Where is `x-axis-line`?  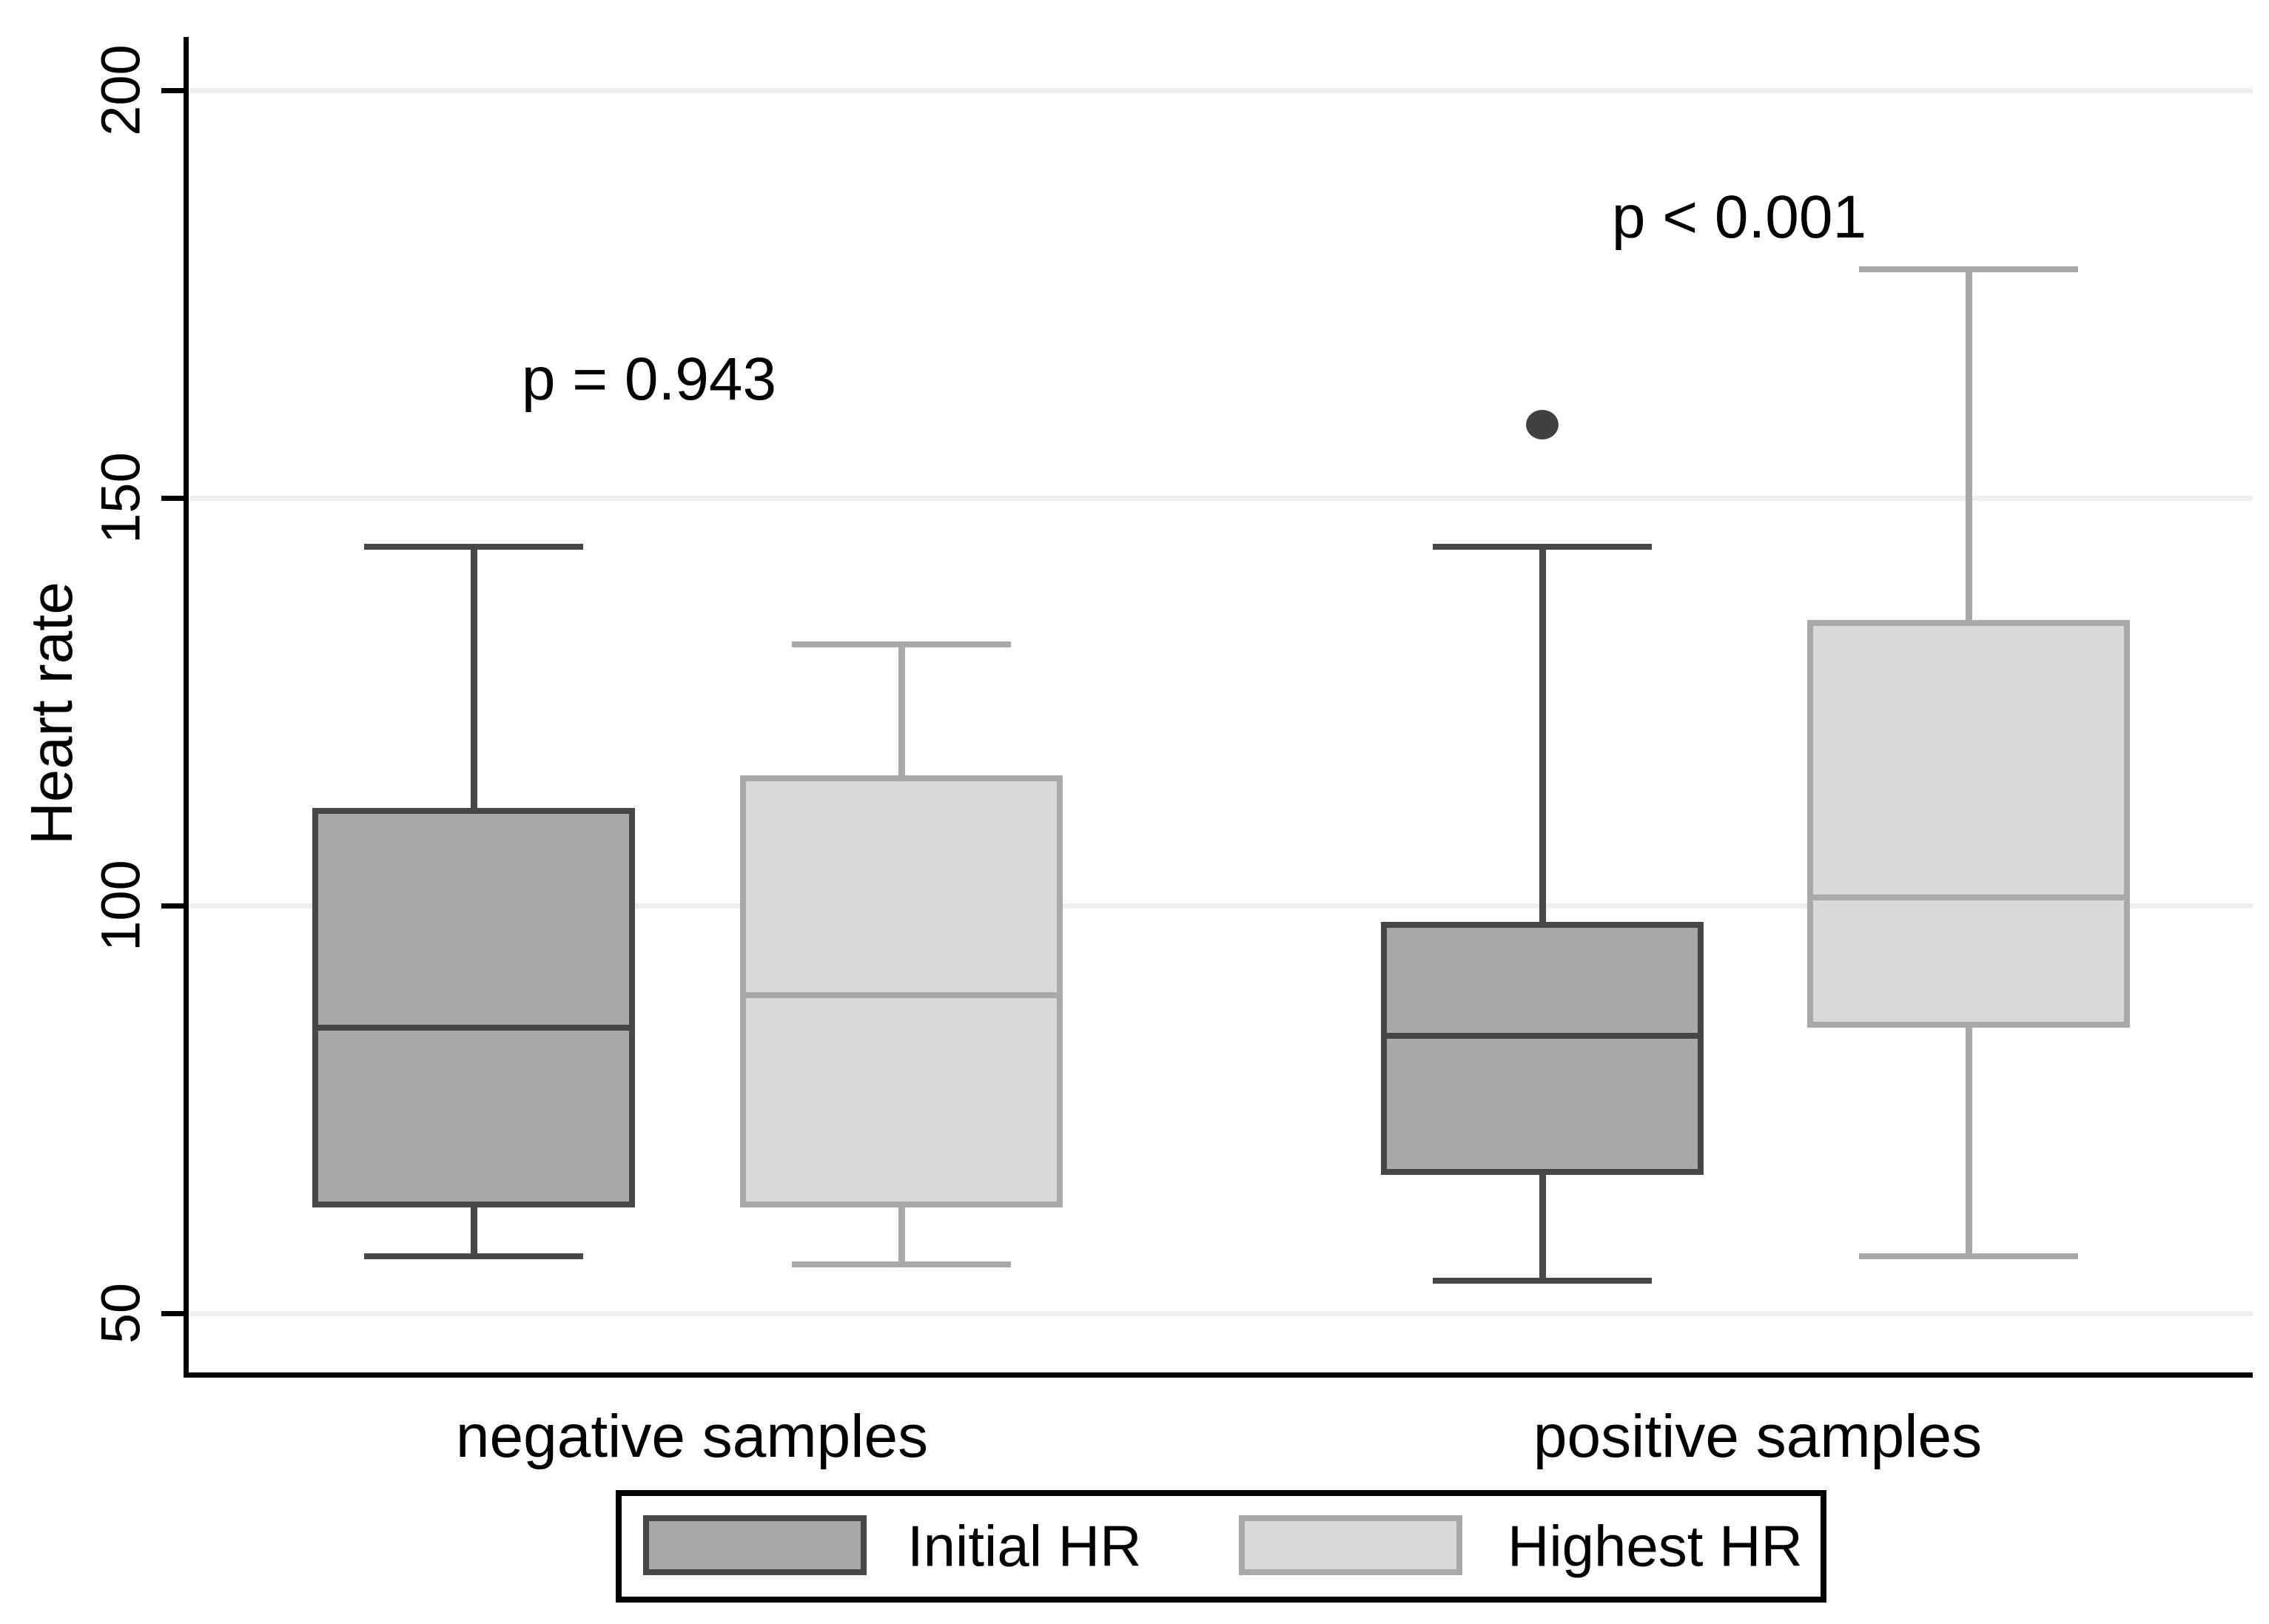 x-axis-line is located at coordinates (1218, 1375).